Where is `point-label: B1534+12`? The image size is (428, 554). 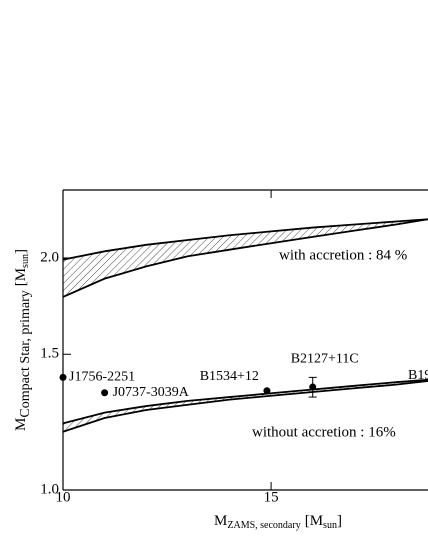 point-label: B1534+12 is located at coordinates (229, 376).